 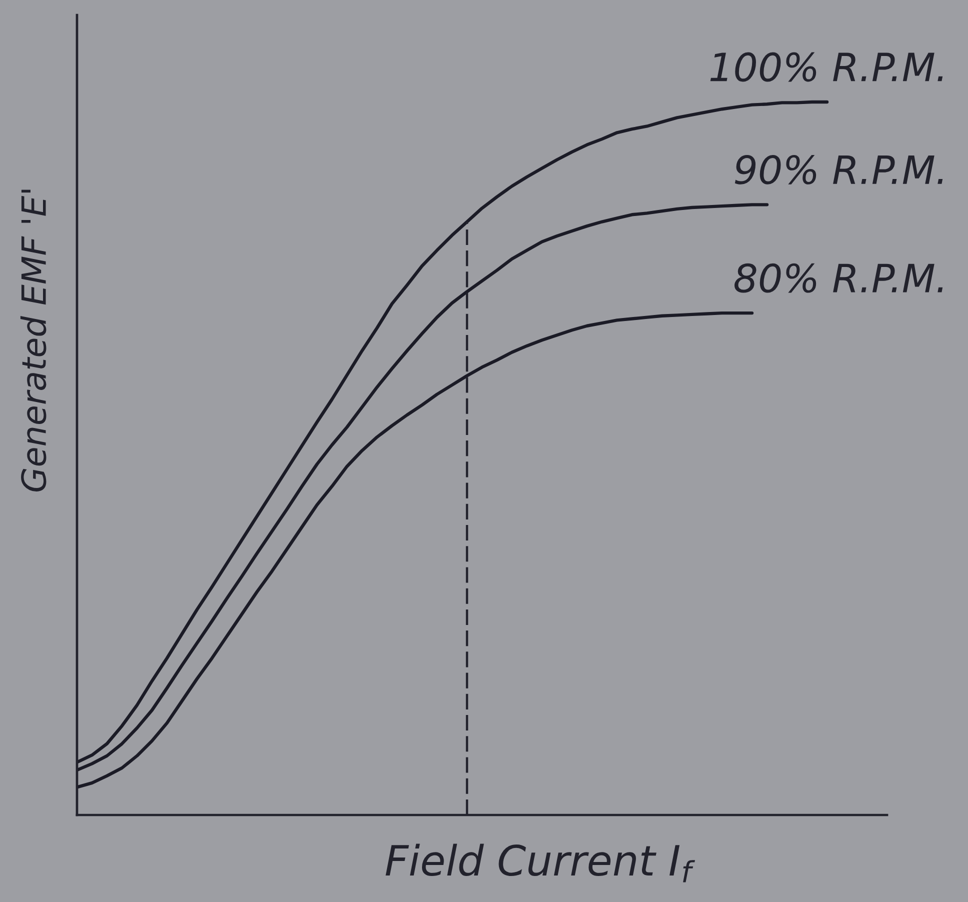 What do you see at coordinates (838, 169) in the screenshot?
I see `series-label: 90% R.P.M.` at bounding box center [838, 169].